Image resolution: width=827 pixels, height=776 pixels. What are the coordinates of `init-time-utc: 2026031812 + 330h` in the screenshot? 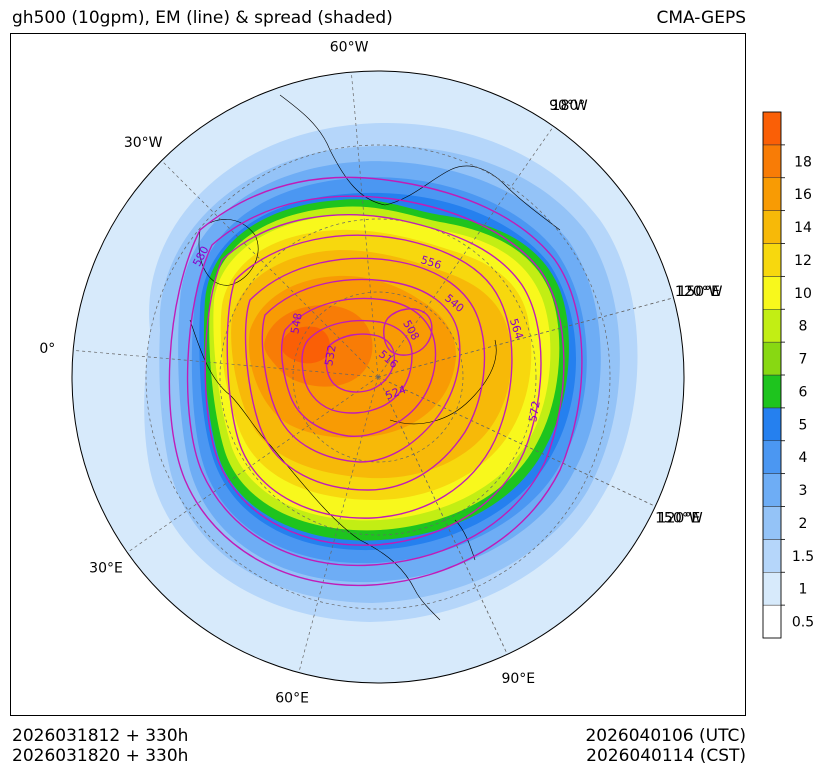 It's located at (100, 736).